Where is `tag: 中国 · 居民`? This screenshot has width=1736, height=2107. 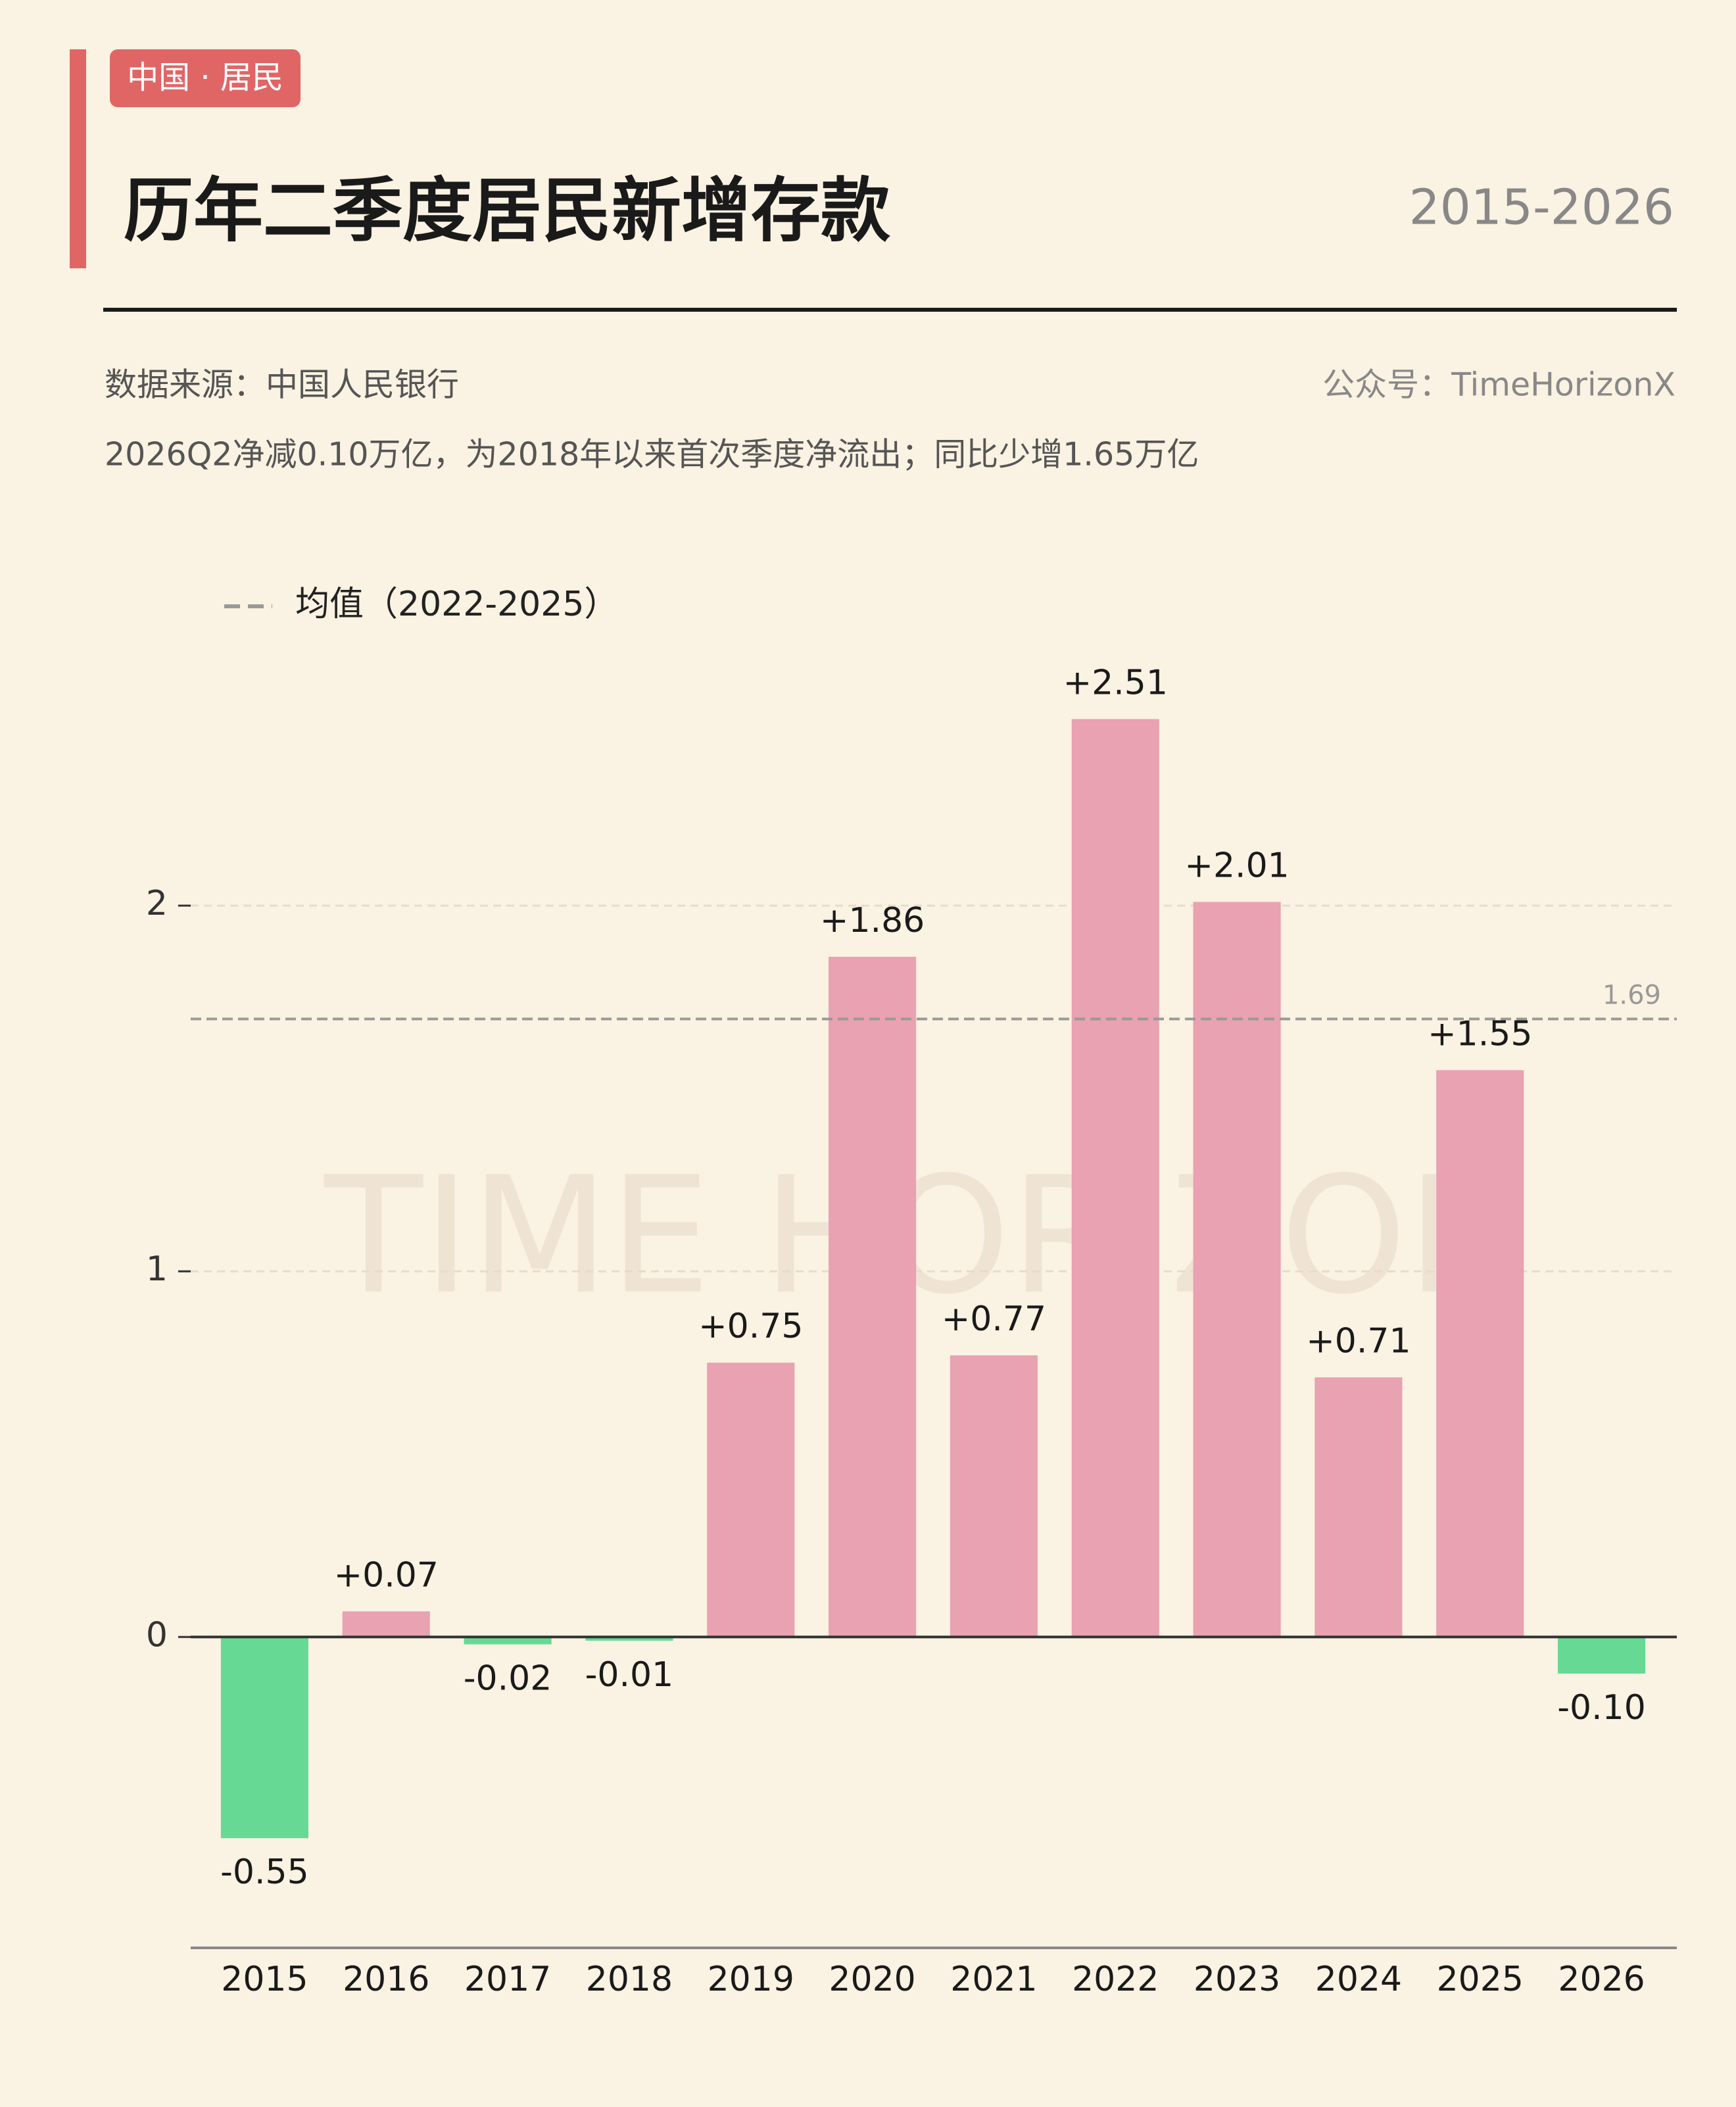
tag: 中国 · 居民 is located at coordinates (205, 77).